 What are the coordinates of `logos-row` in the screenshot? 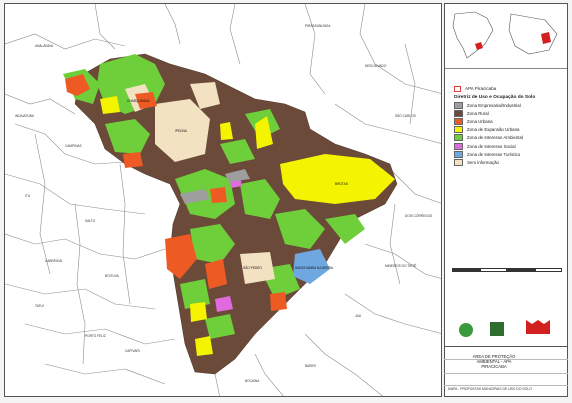 It's located at (508, 331).